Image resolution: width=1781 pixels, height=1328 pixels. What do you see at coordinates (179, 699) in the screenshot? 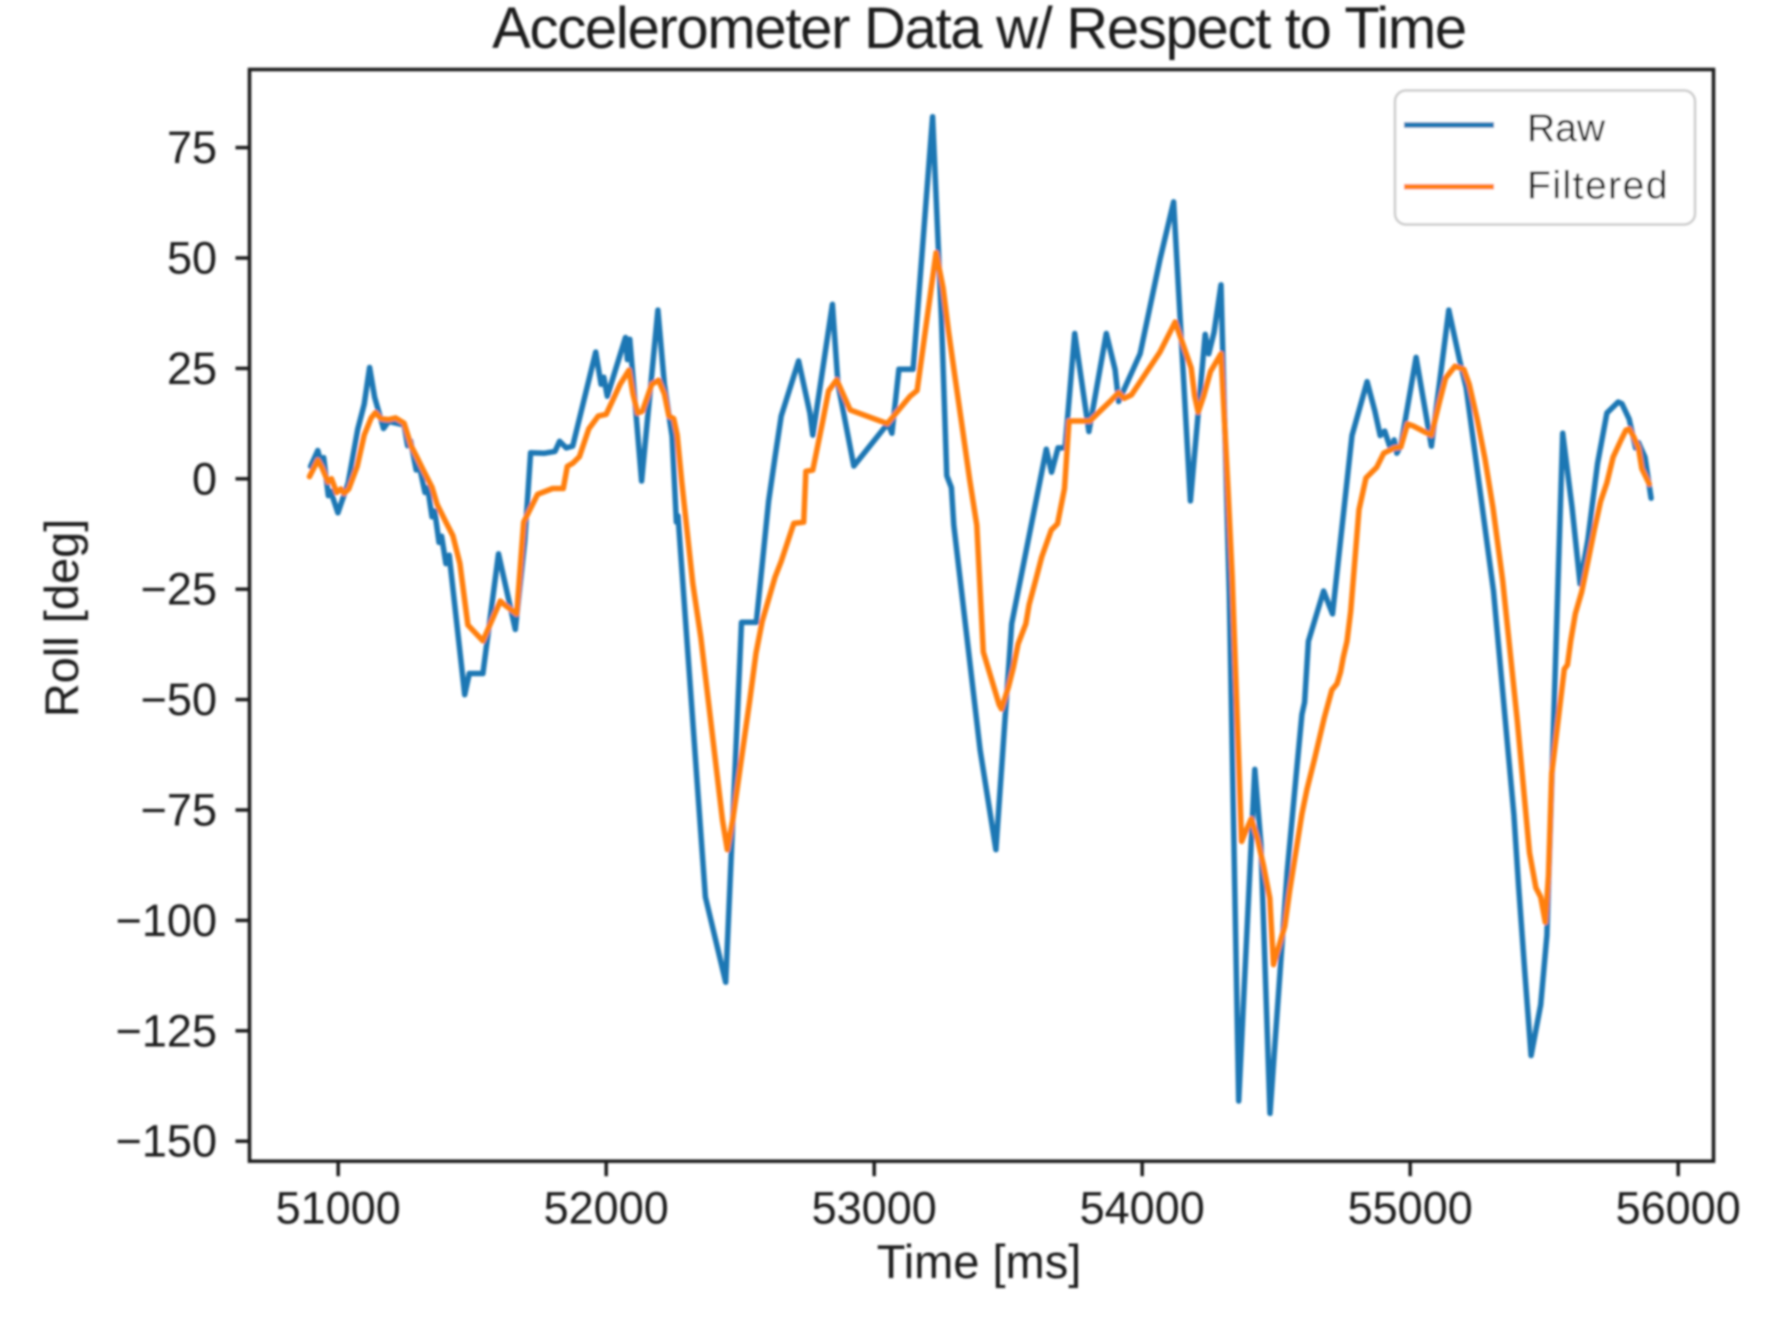
I see `svg-text: −50` at bounding box center [179, 699].